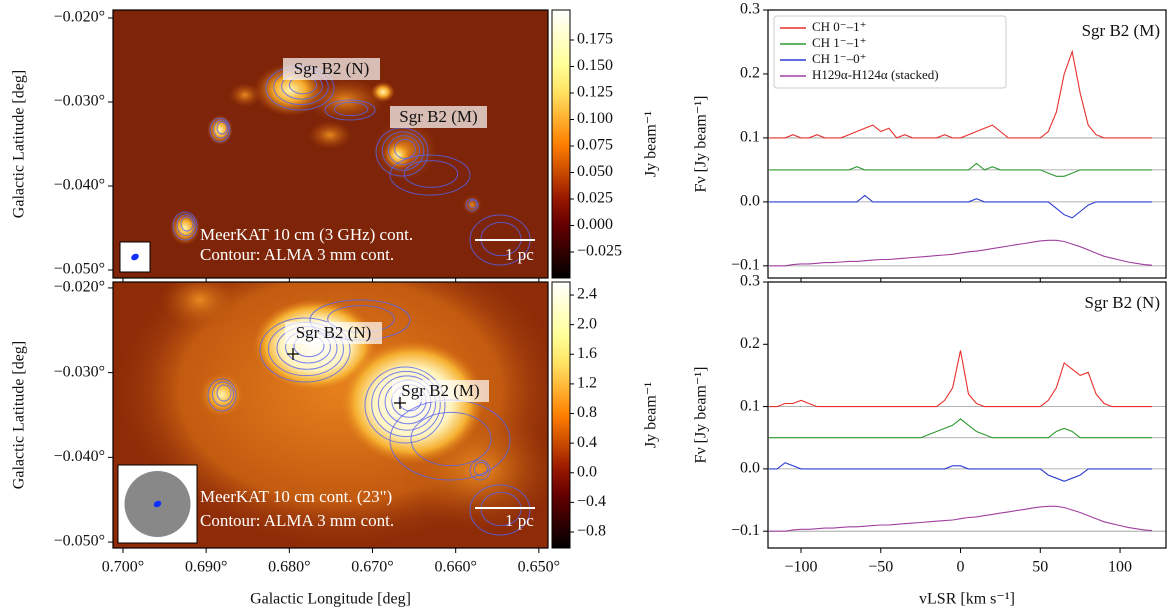 This screenshot has height=613, width=1168. What do you see at coordinates (455, 567) in the screenshot?
I see `x-tick-label: 0.660°` at bounding box center [455, 567].